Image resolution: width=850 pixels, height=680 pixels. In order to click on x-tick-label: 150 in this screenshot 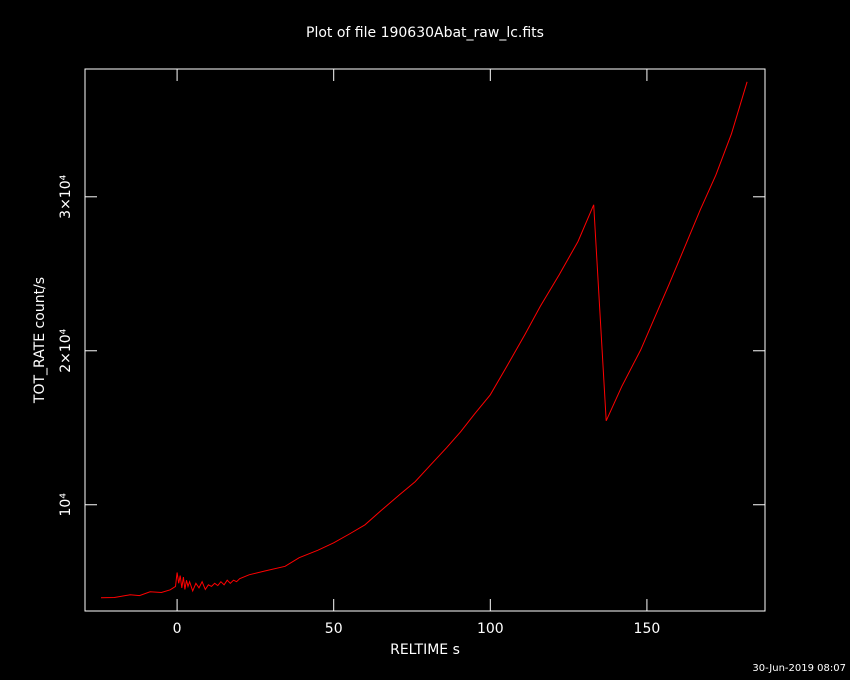, I will do `click(647, 629)`.